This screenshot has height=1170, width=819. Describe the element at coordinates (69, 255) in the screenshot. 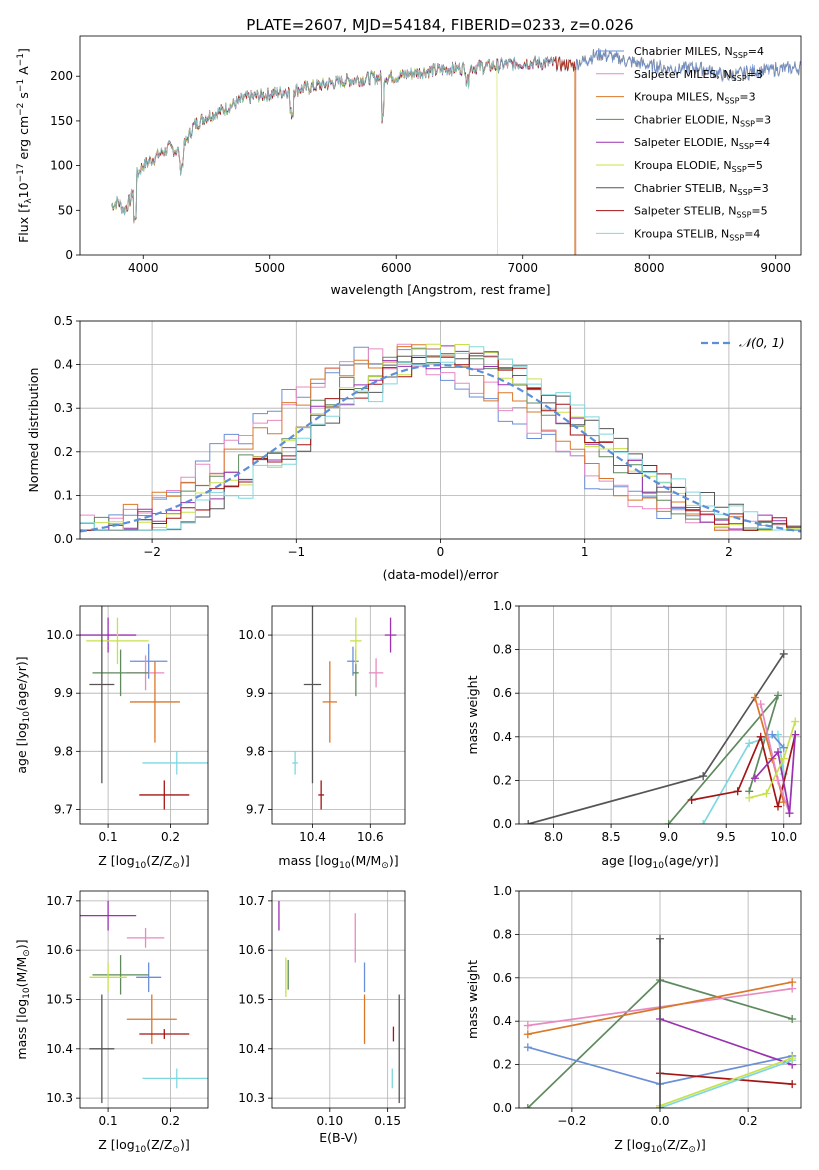

I see `y-tick-label: 0` at that location.